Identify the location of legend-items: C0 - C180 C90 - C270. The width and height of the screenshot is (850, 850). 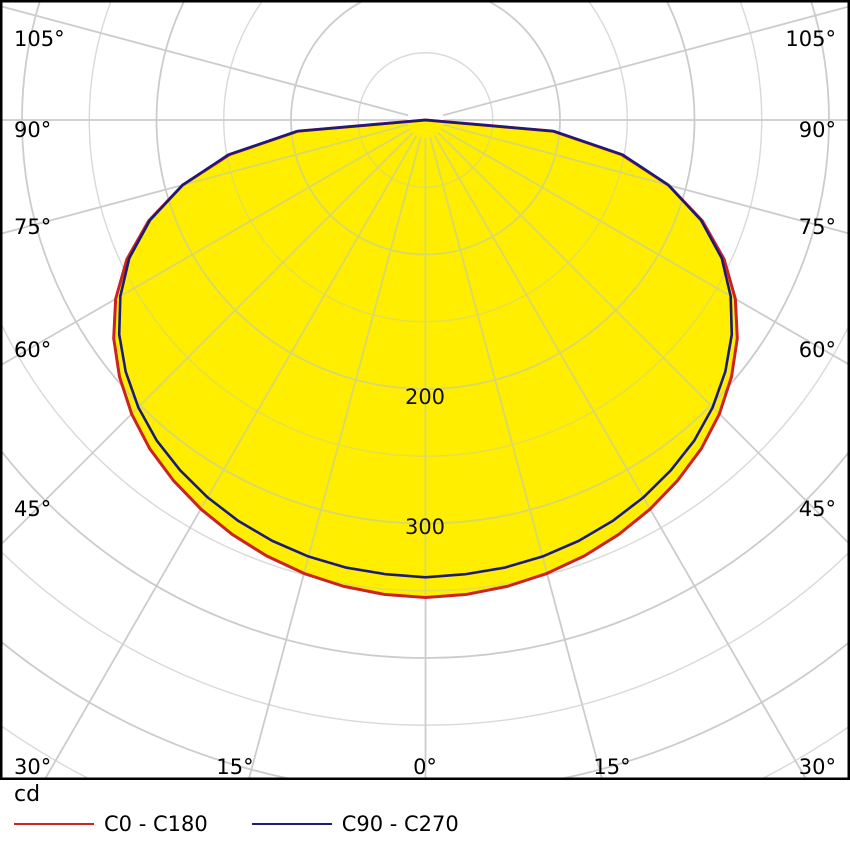
(258, 824).